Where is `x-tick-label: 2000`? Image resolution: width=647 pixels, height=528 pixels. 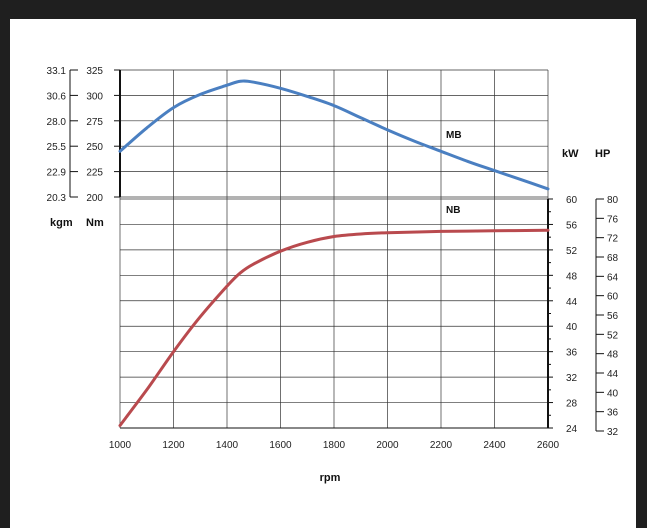 x-tick-label: 2000 is located at coordinates (387, 445).